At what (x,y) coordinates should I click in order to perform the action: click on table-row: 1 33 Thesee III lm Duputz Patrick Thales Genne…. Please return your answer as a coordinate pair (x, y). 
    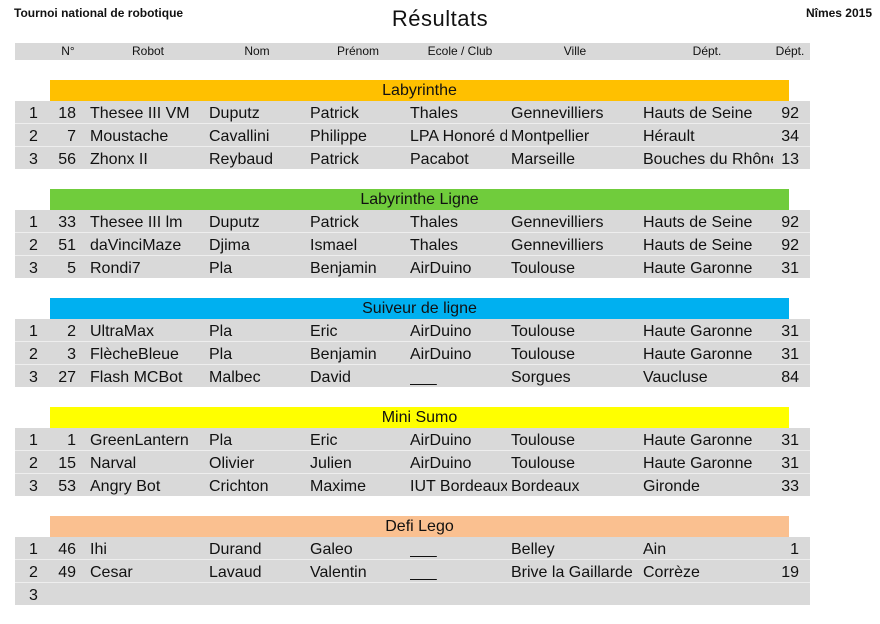
    Looking at the image, I should click on (412, 221).